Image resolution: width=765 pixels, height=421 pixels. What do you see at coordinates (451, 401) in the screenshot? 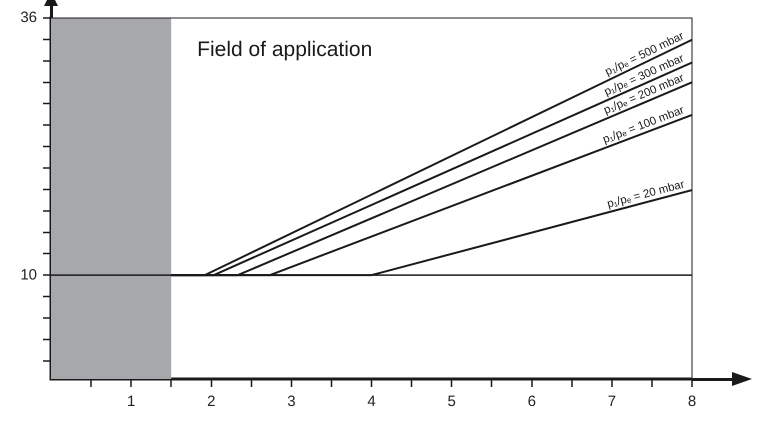
I see `x-tick-label: 5` at bounding box center [451, 401].